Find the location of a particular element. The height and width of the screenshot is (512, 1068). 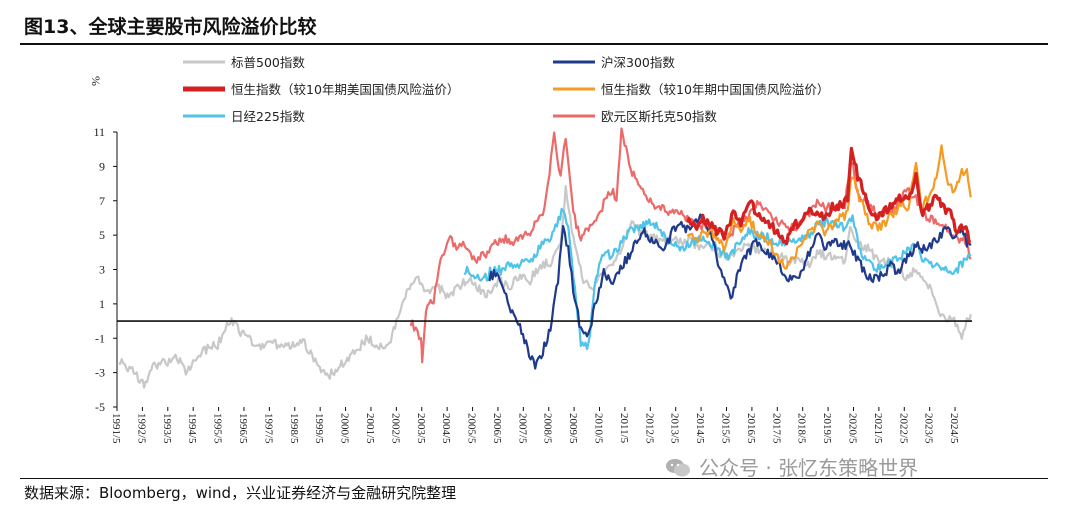

y-axis: 11 9 7 5 3 1 -1 -3 -5 is located at coordinates (105, 269).